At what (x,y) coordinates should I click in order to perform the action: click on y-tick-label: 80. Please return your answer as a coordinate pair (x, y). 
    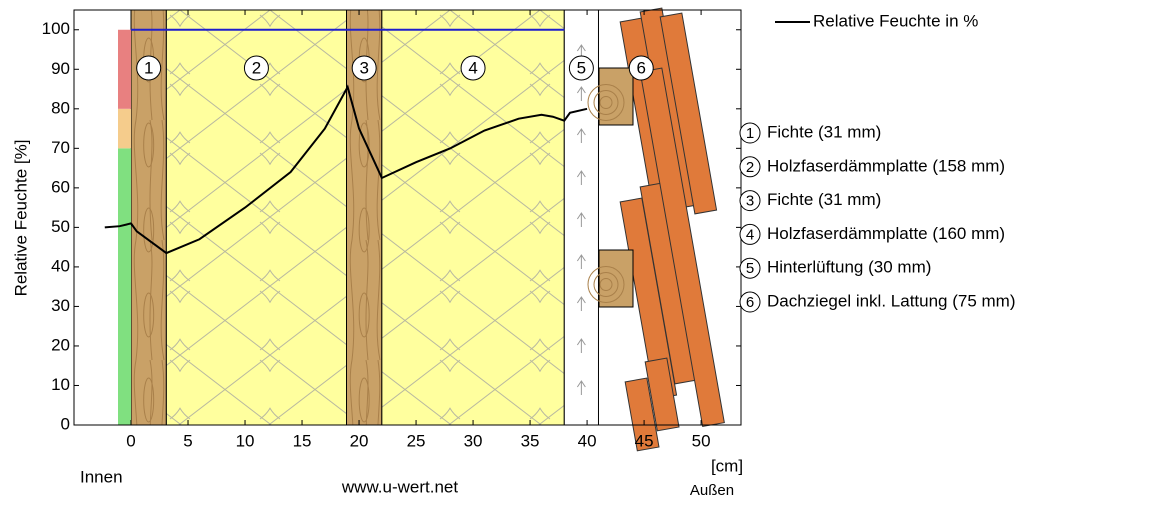
    Looking at the image, I should click on (60, 107).